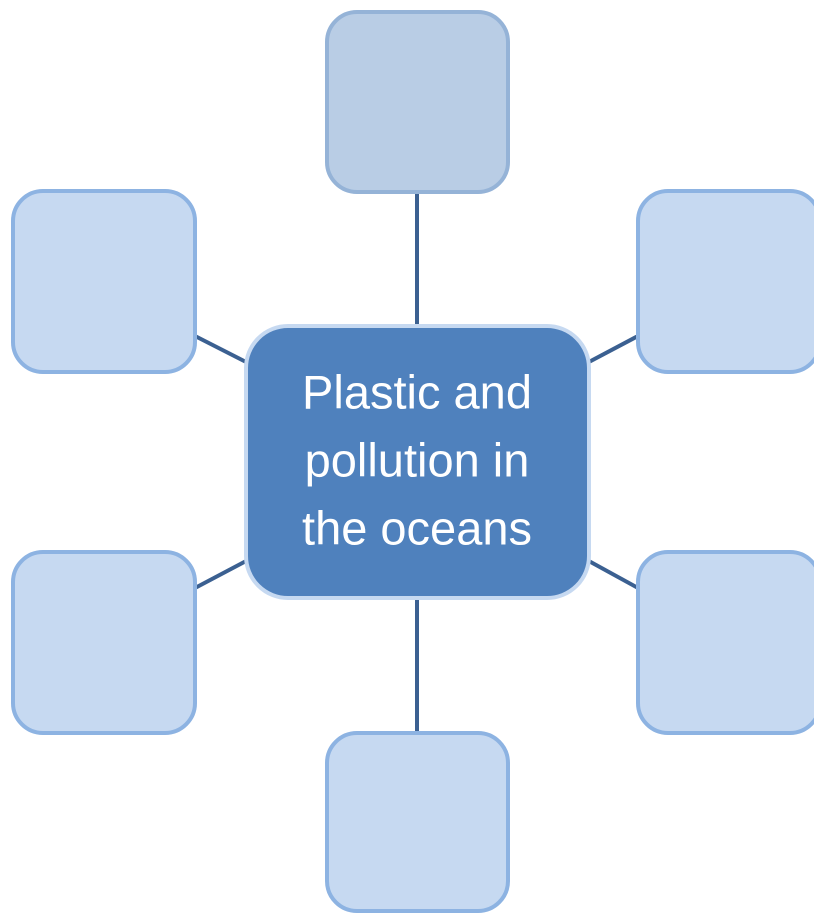  I want to click on center-label: the oceans, so click(417, 527).